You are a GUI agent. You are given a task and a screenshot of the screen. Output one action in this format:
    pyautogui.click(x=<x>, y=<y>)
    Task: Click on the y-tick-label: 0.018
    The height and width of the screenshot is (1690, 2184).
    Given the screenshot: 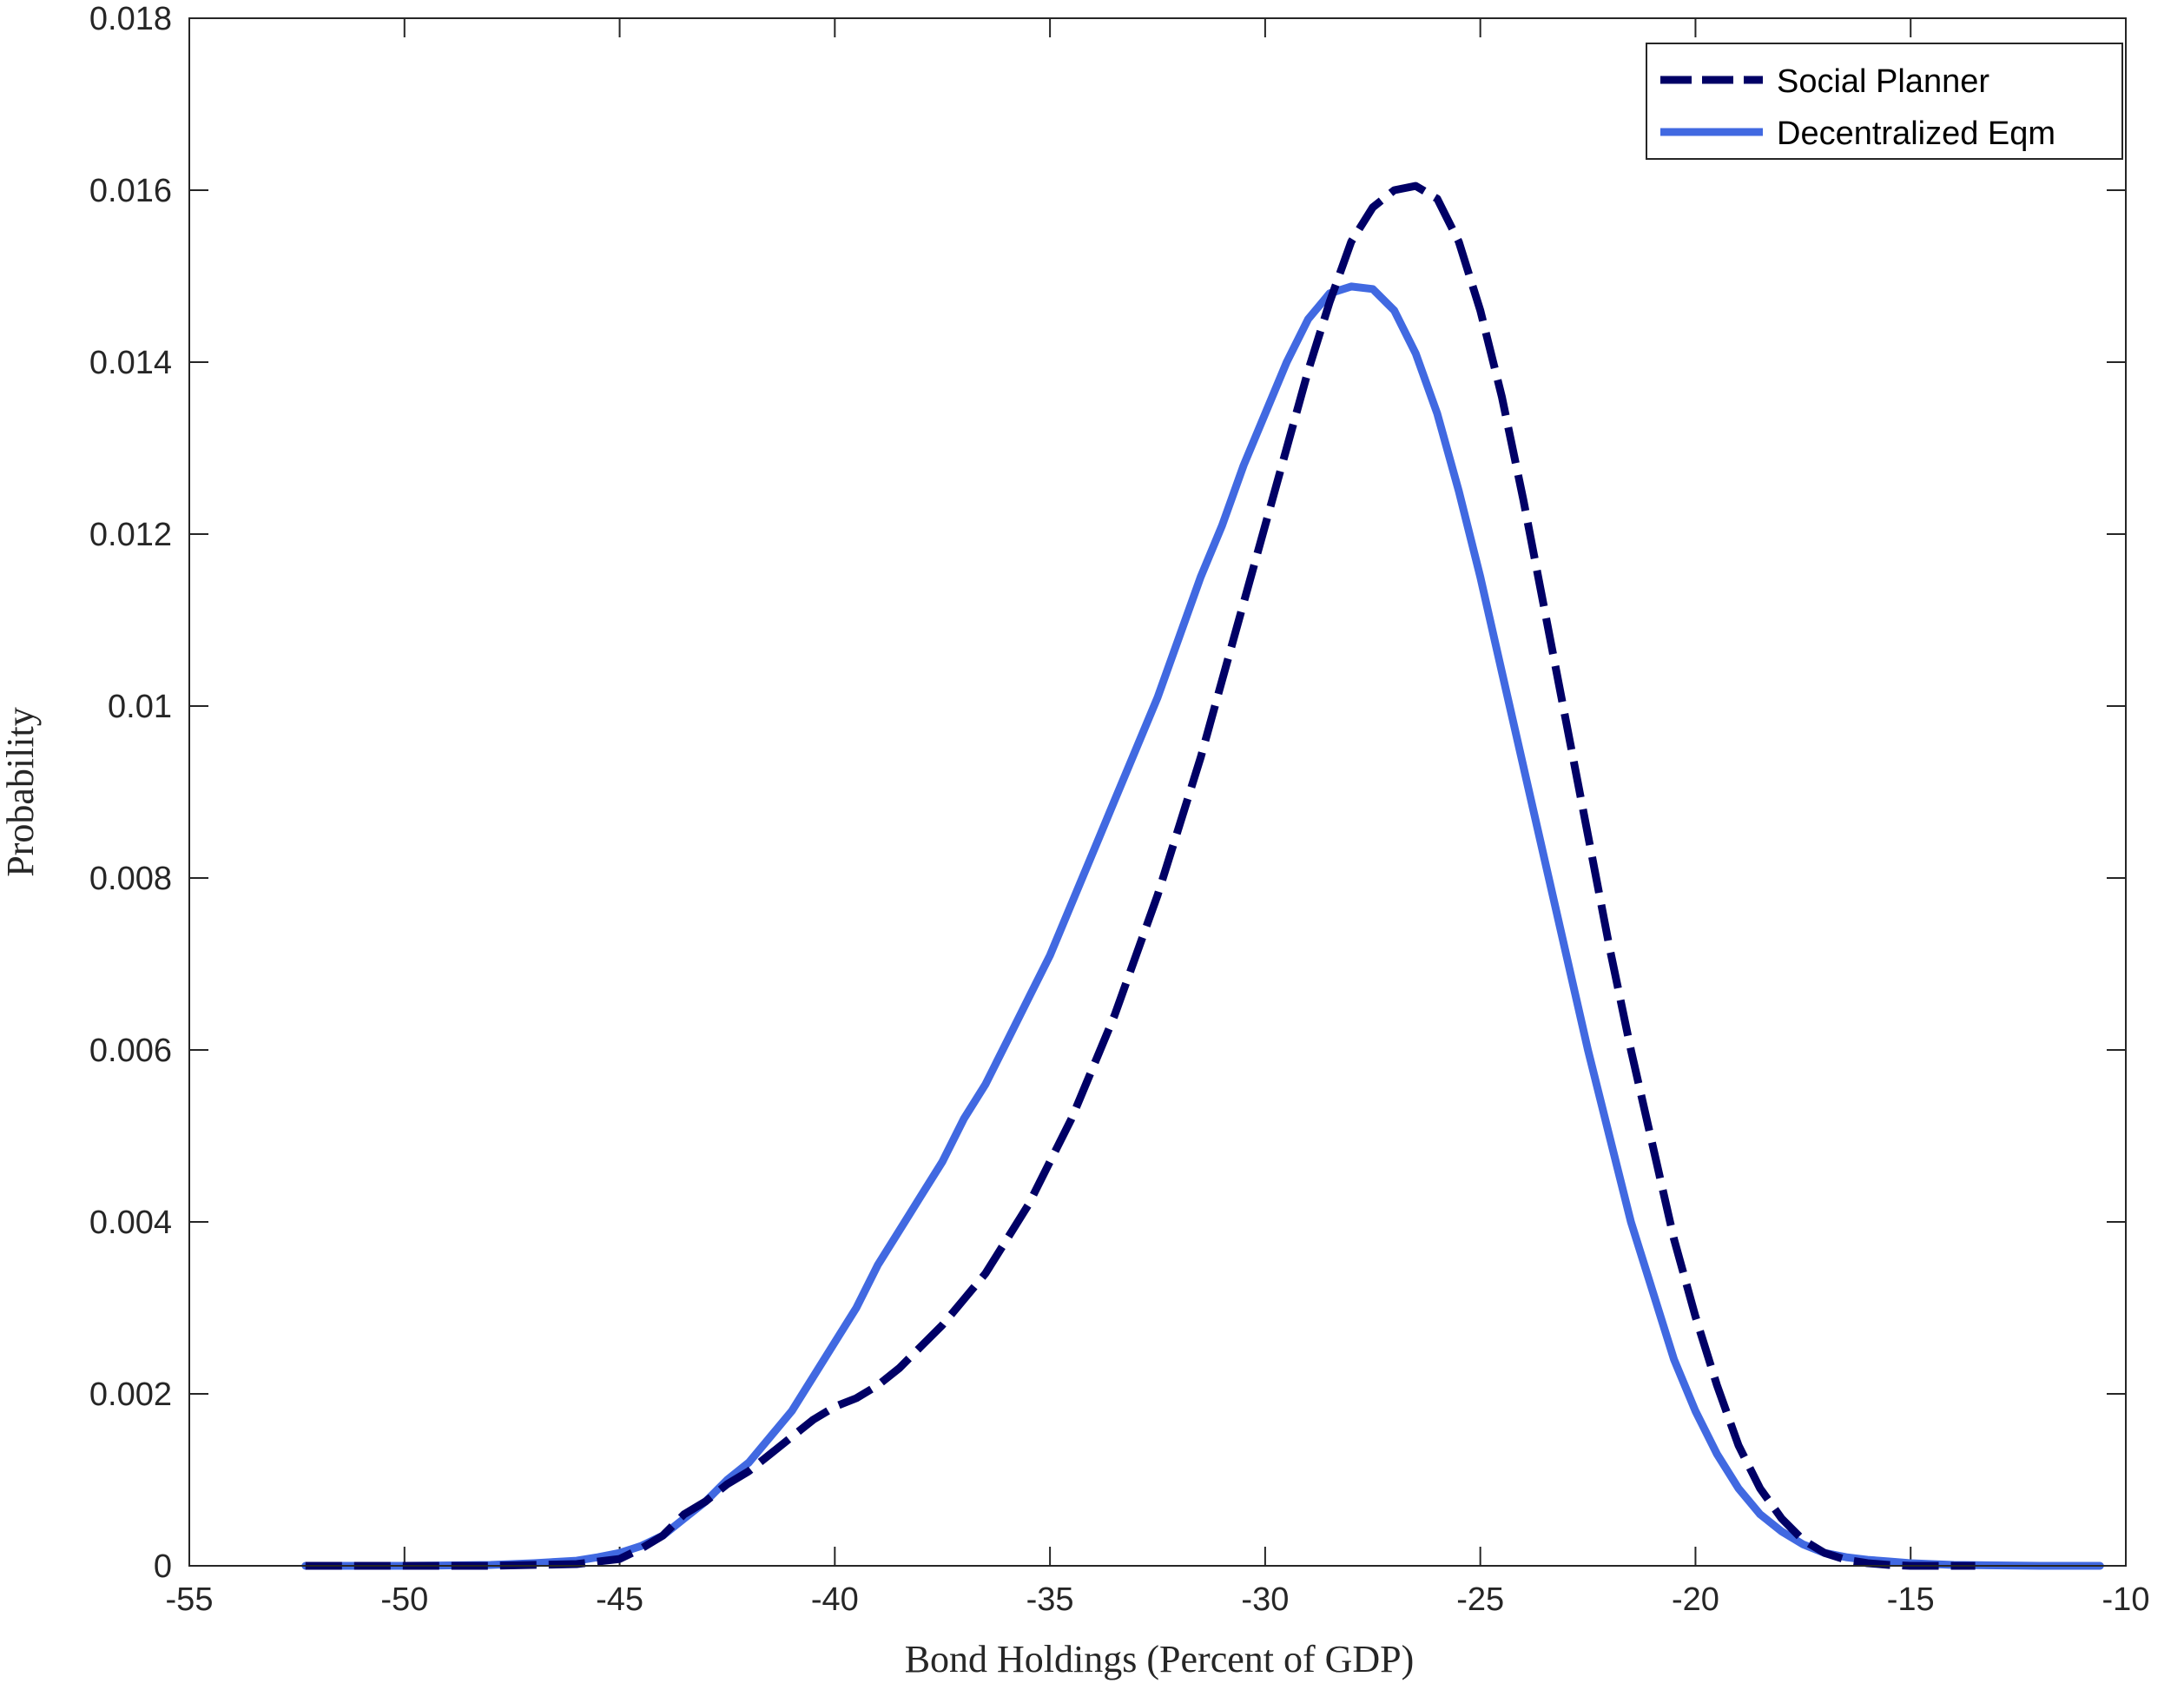 What is the action you would take?
    pyautogui.click(x=130, y=19)
    